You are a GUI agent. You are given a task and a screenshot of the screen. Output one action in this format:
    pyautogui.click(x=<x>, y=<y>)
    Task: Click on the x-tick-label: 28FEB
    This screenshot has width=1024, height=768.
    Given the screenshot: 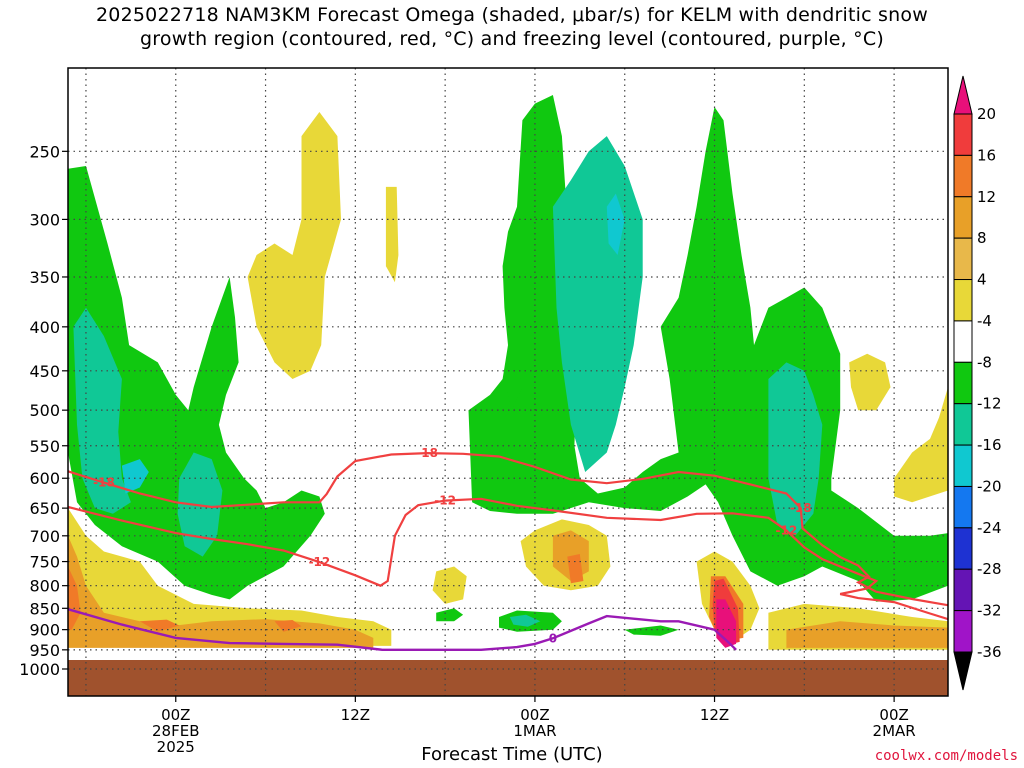 What is the action you would take?
    pyautogui.click(x=175, y=731)
    